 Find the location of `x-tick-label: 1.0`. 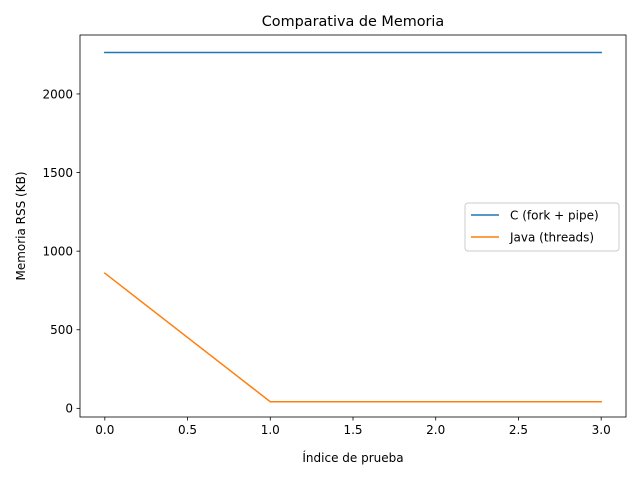

x-tick-label: 1.0 is located at coordinates (270, 430).